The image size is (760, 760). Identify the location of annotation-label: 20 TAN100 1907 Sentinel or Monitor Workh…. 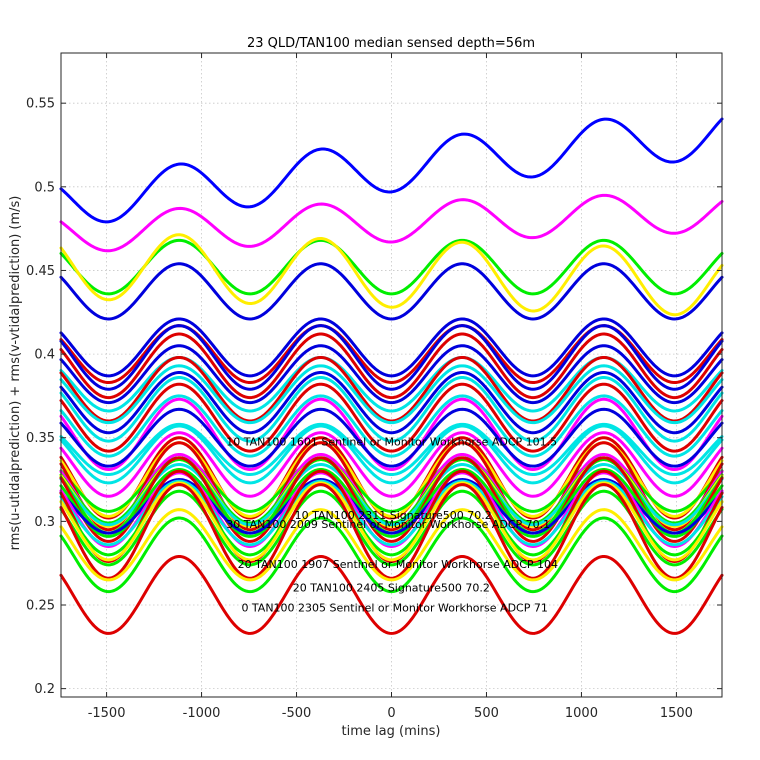
(398, 564).